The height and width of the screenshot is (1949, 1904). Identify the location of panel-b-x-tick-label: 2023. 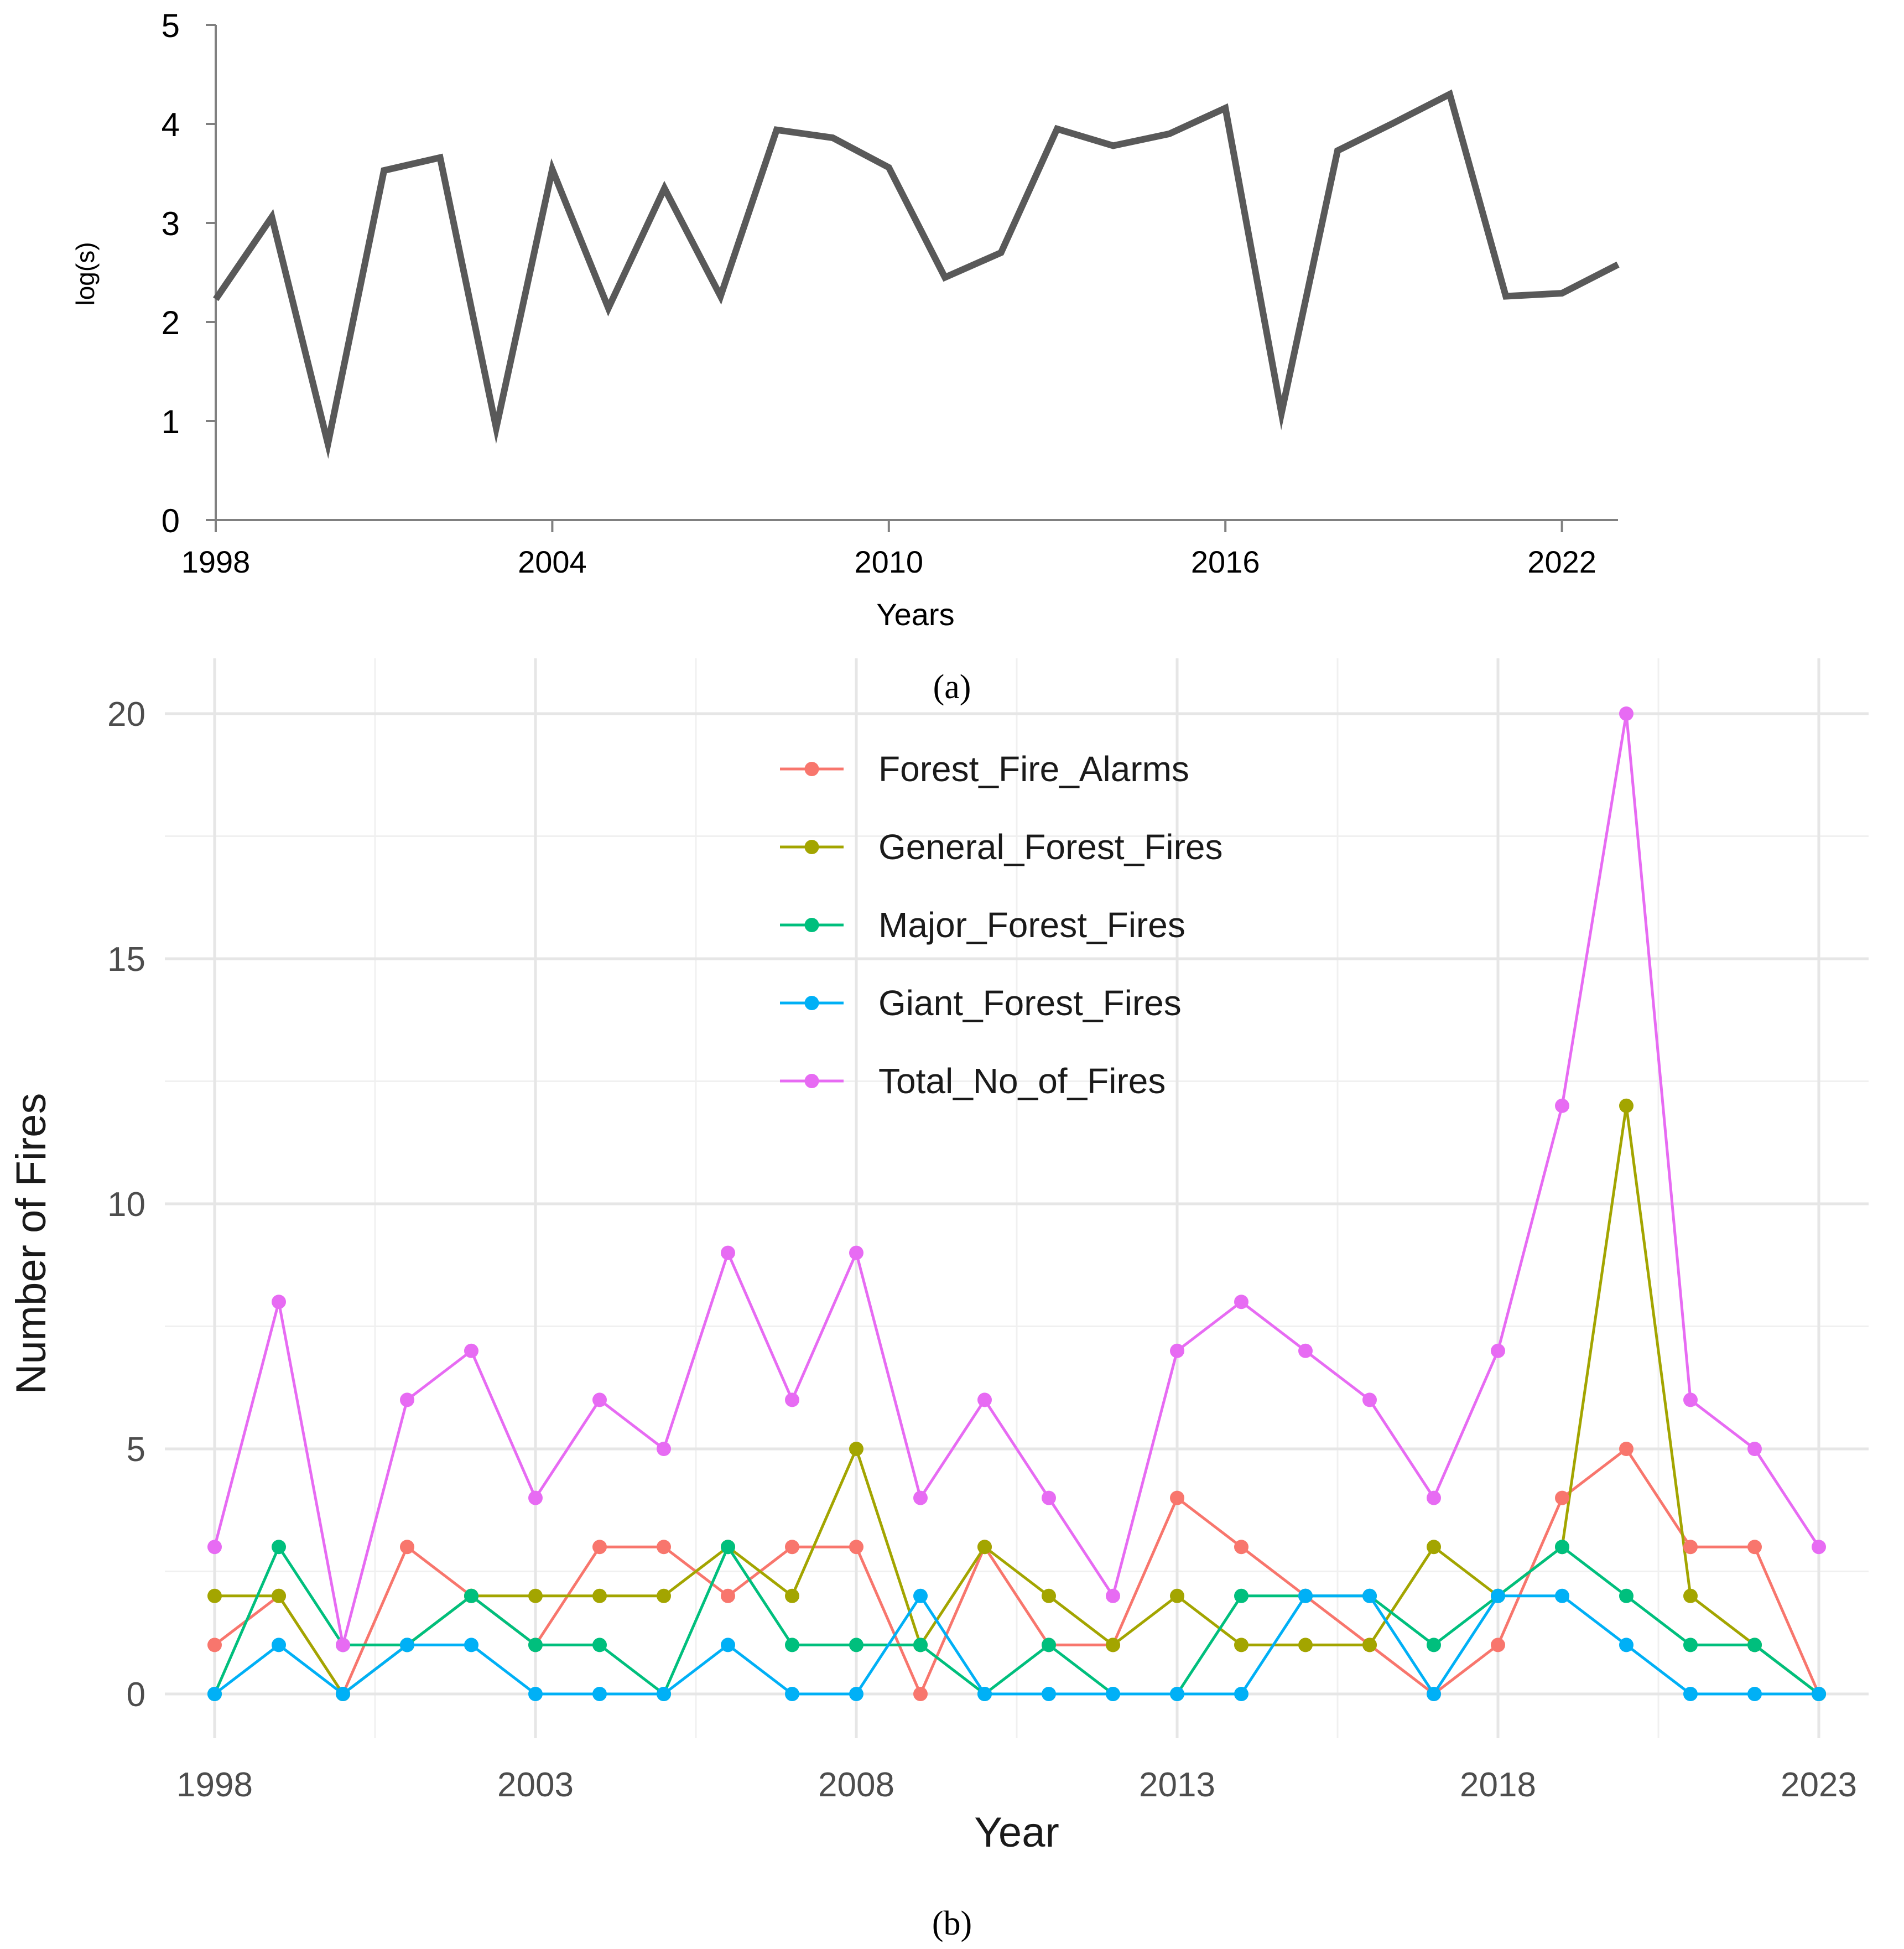
(1819, 1785).